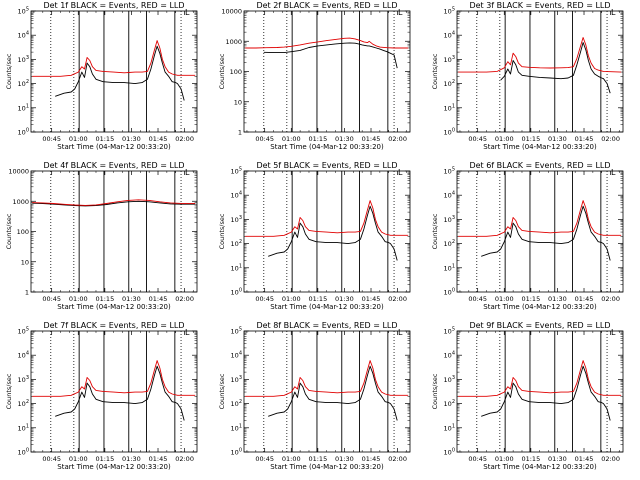 The width and height of the screenshot is (640, 480). Describe the element at coordinates (27, 293) in the screenshot. I see `y-tick-label: 1` at that location.